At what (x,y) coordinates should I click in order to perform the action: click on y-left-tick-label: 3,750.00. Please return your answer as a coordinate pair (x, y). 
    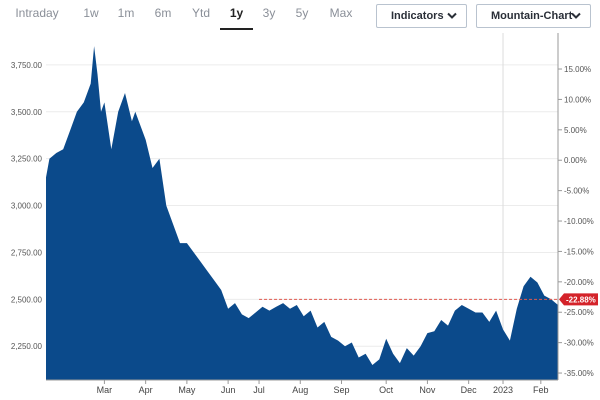
    Looking at the image, I should click on (27, 65).